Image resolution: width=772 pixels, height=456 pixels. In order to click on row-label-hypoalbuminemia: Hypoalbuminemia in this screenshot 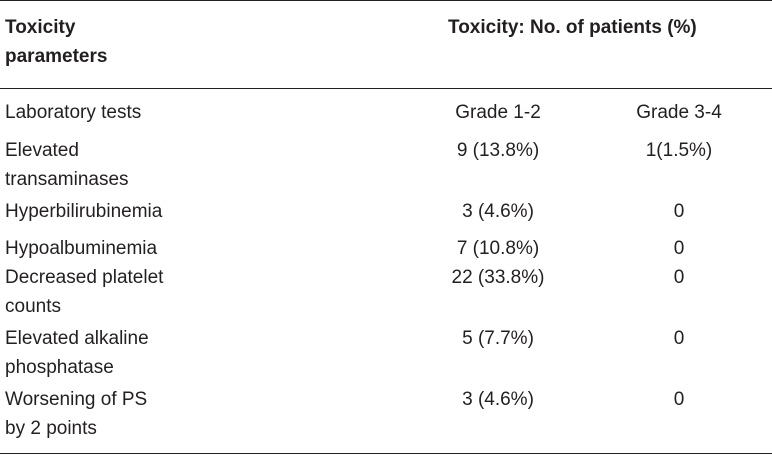, I will do `click(135, 248)`.